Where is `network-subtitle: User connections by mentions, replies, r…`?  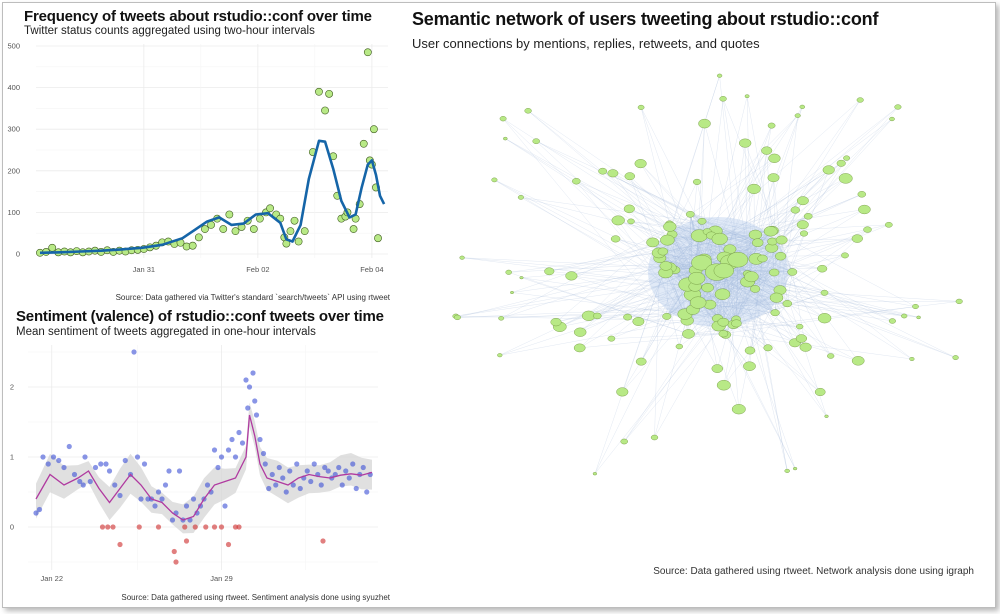 network-subtitle: User connections by mentions, replies, r… is located at coordinates (586, 43).